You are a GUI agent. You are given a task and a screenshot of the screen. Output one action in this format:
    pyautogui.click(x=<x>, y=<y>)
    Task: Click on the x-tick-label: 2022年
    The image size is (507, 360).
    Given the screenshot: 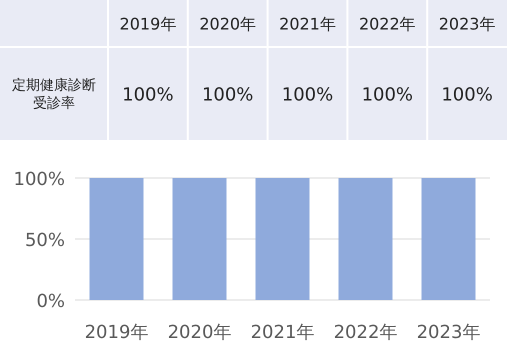 What is the action you would take?
    pyautogui.click(x=366, y=332)
    